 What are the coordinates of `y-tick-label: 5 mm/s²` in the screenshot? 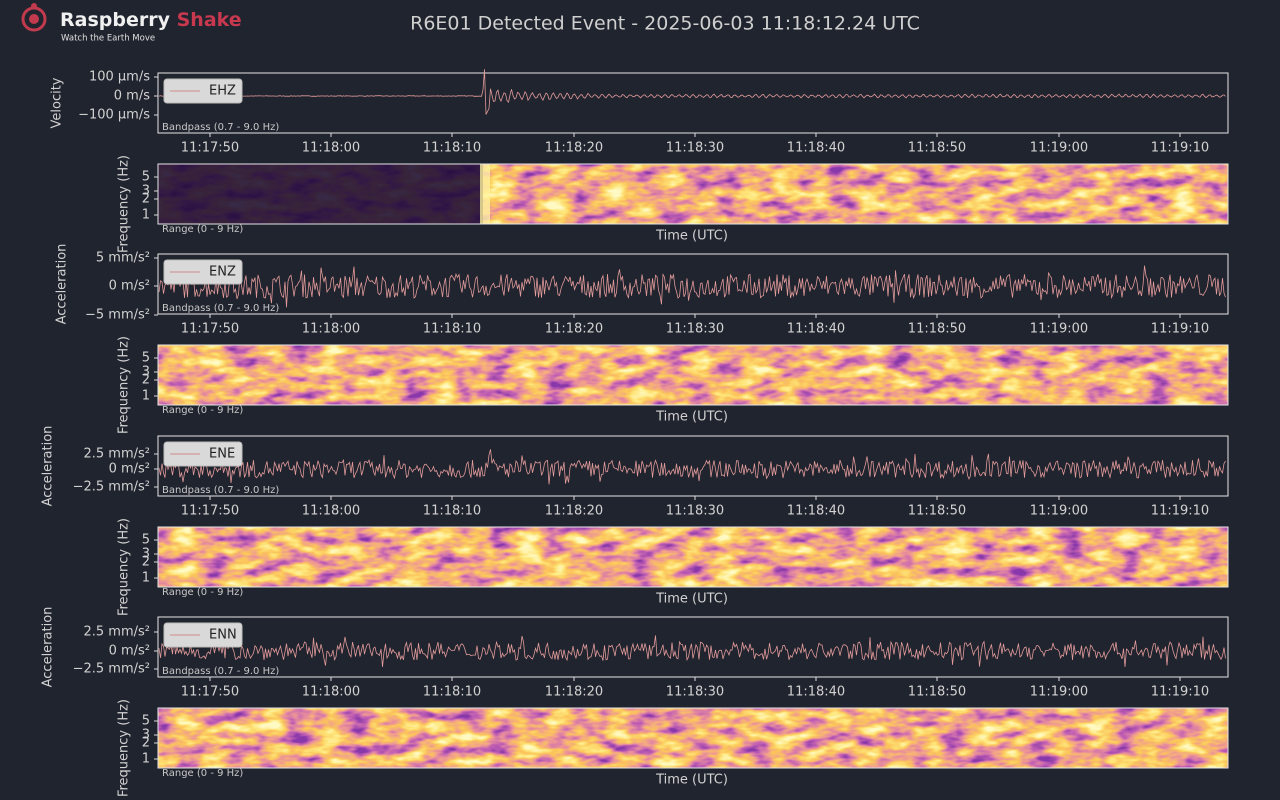 It's located at (123, 258).